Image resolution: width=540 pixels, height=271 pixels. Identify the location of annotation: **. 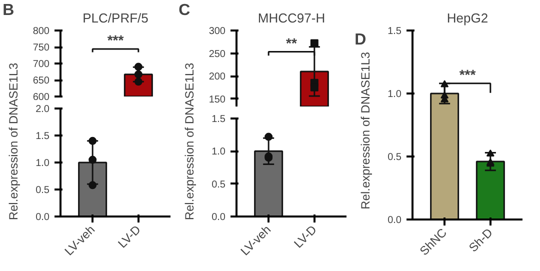
(292, 42).